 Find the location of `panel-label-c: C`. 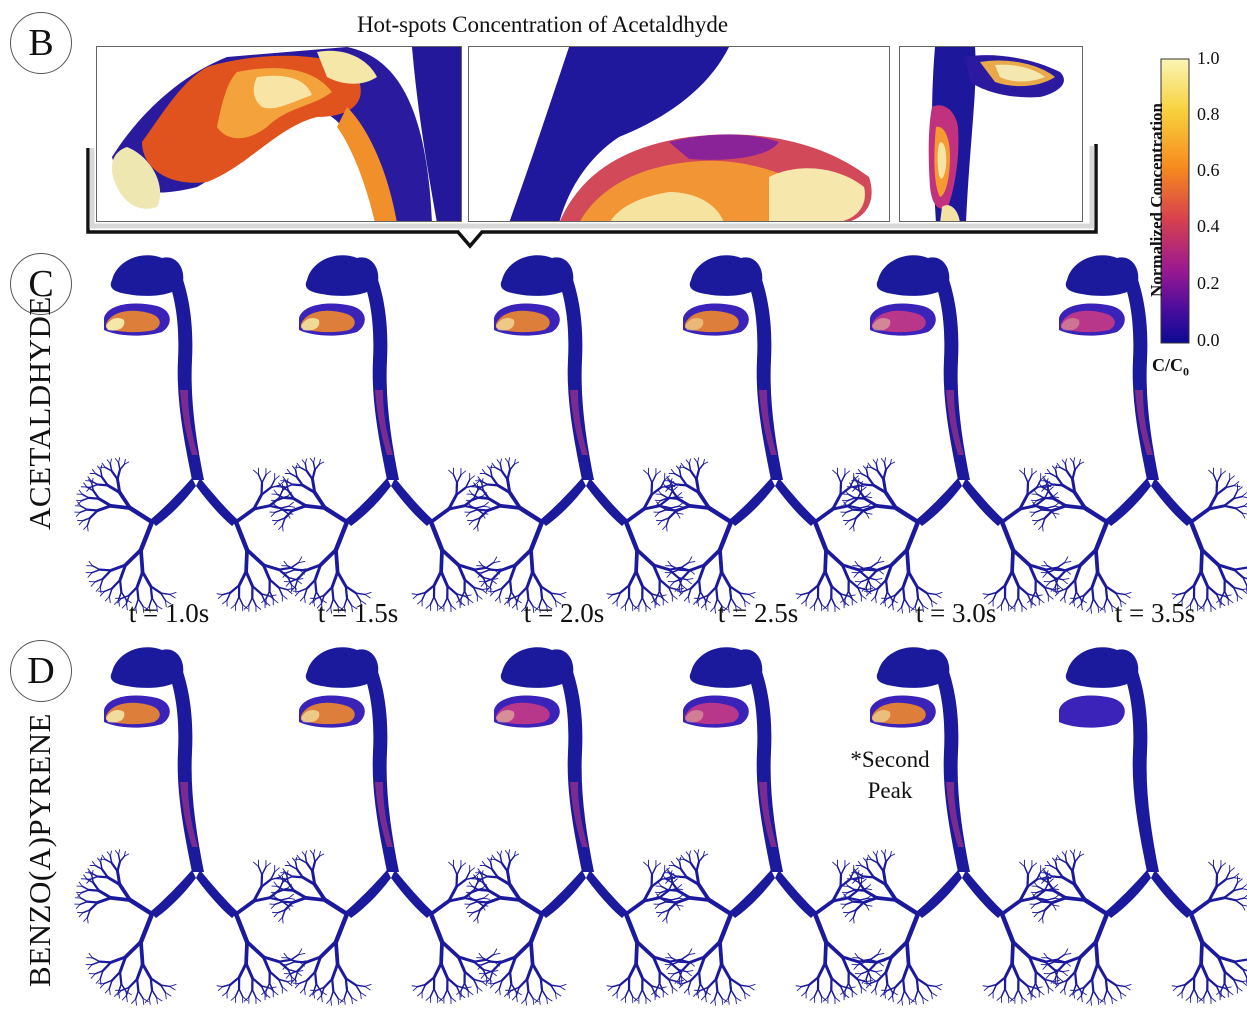

panel-label-c: C is located at coordinates (41, 284).